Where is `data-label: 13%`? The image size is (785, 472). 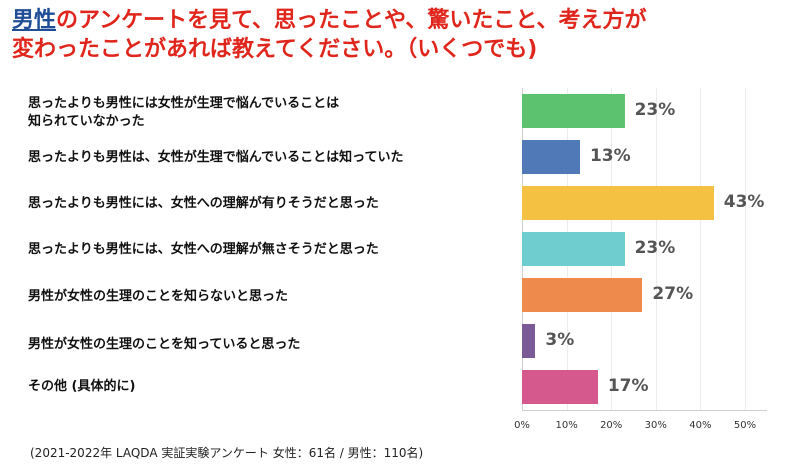 data-label: 13% is located at coordinates (610, 156).